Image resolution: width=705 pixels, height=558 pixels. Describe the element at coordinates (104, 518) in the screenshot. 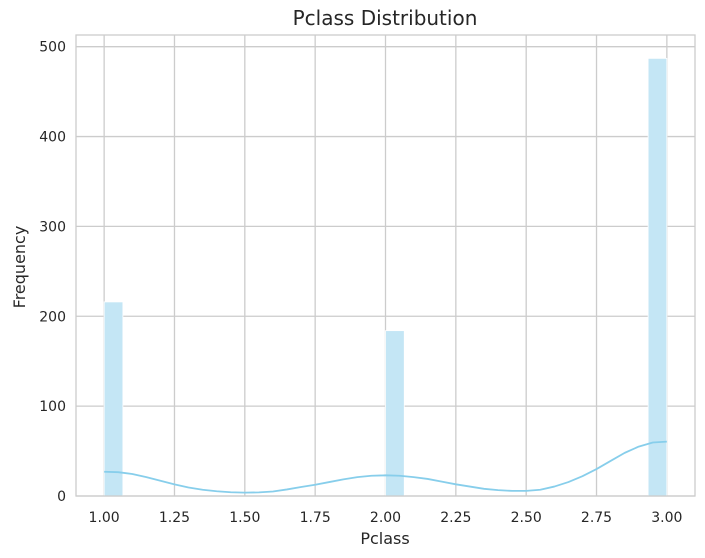

I see `x-tick-label: 1.00` at that location.